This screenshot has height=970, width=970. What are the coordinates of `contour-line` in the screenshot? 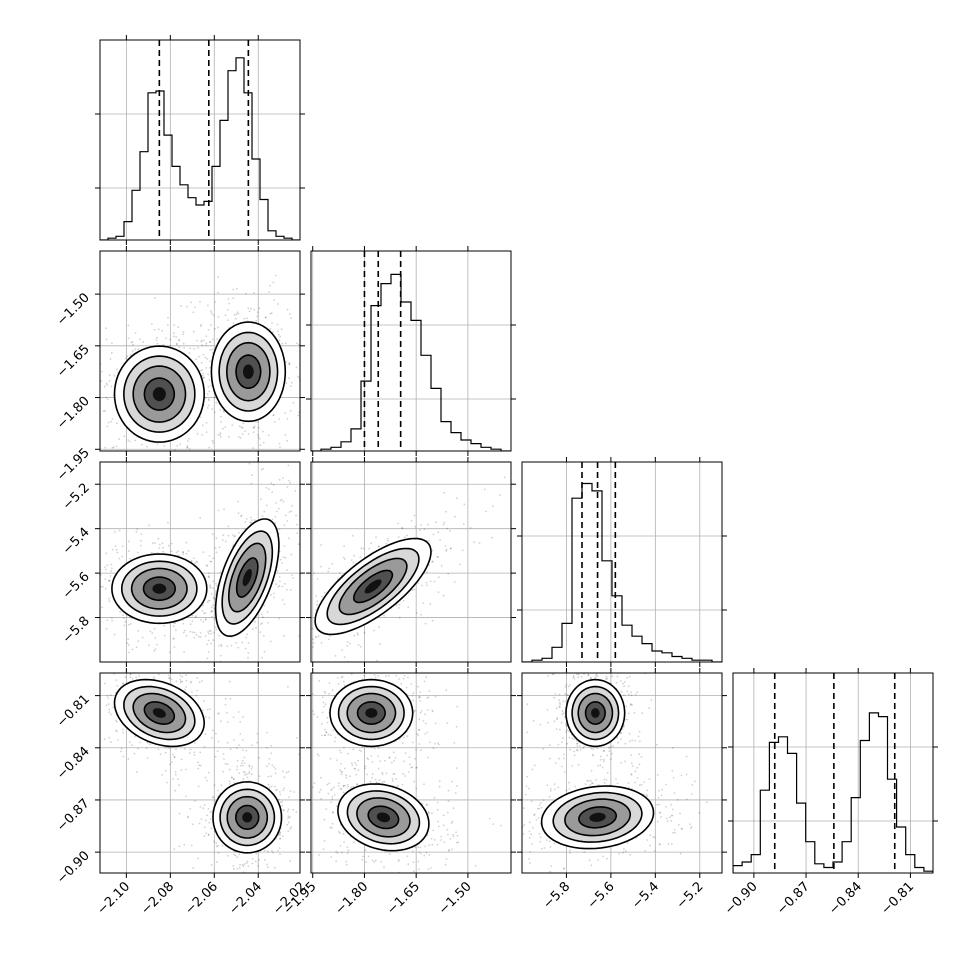 It's located at (373, 586).